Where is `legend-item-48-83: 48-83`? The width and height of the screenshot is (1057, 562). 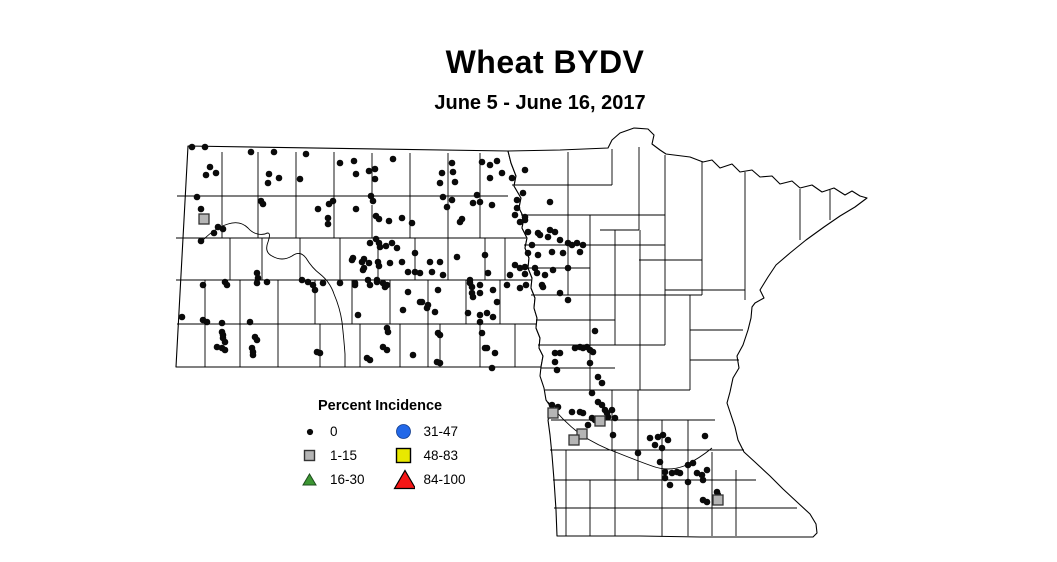 legend-item-48-83: 48-83 is located at coordinates (429, 455).